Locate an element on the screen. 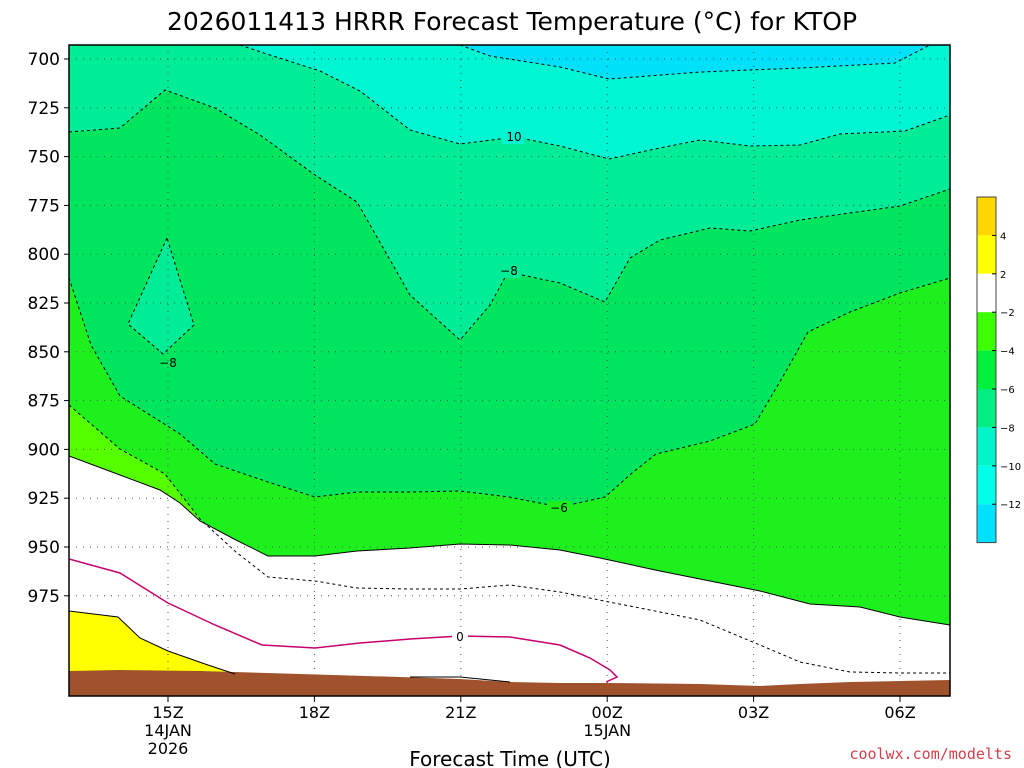 This screenshot has width=1024, height=768. contour-plus2 is located at coordinates (152, 642).